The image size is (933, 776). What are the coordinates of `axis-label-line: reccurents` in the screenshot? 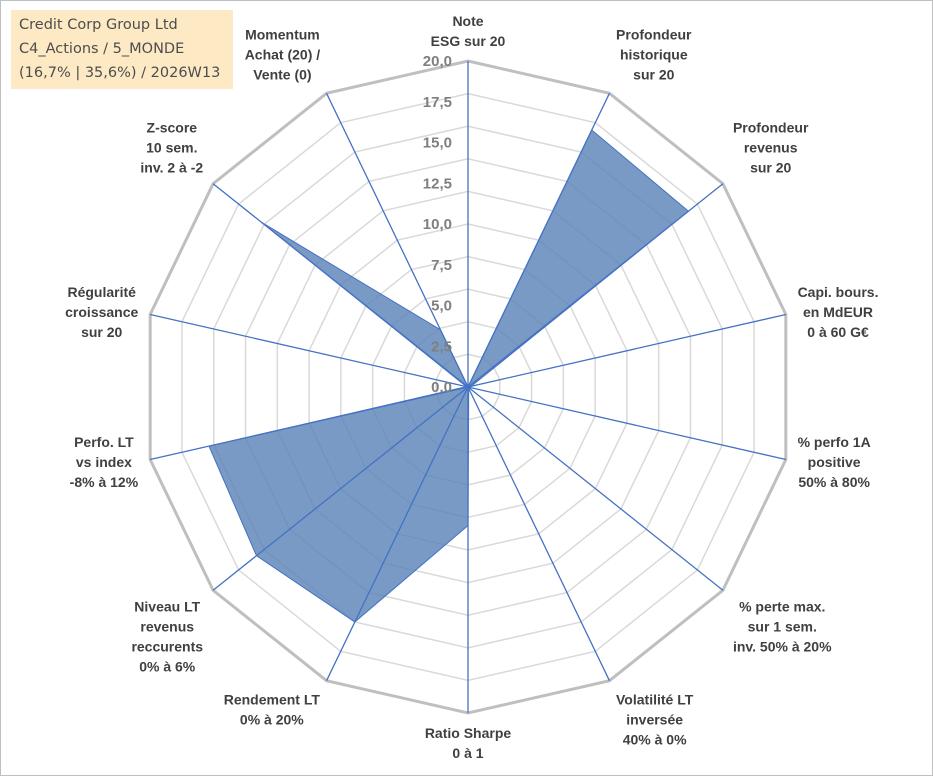 It's located at (167, 646).